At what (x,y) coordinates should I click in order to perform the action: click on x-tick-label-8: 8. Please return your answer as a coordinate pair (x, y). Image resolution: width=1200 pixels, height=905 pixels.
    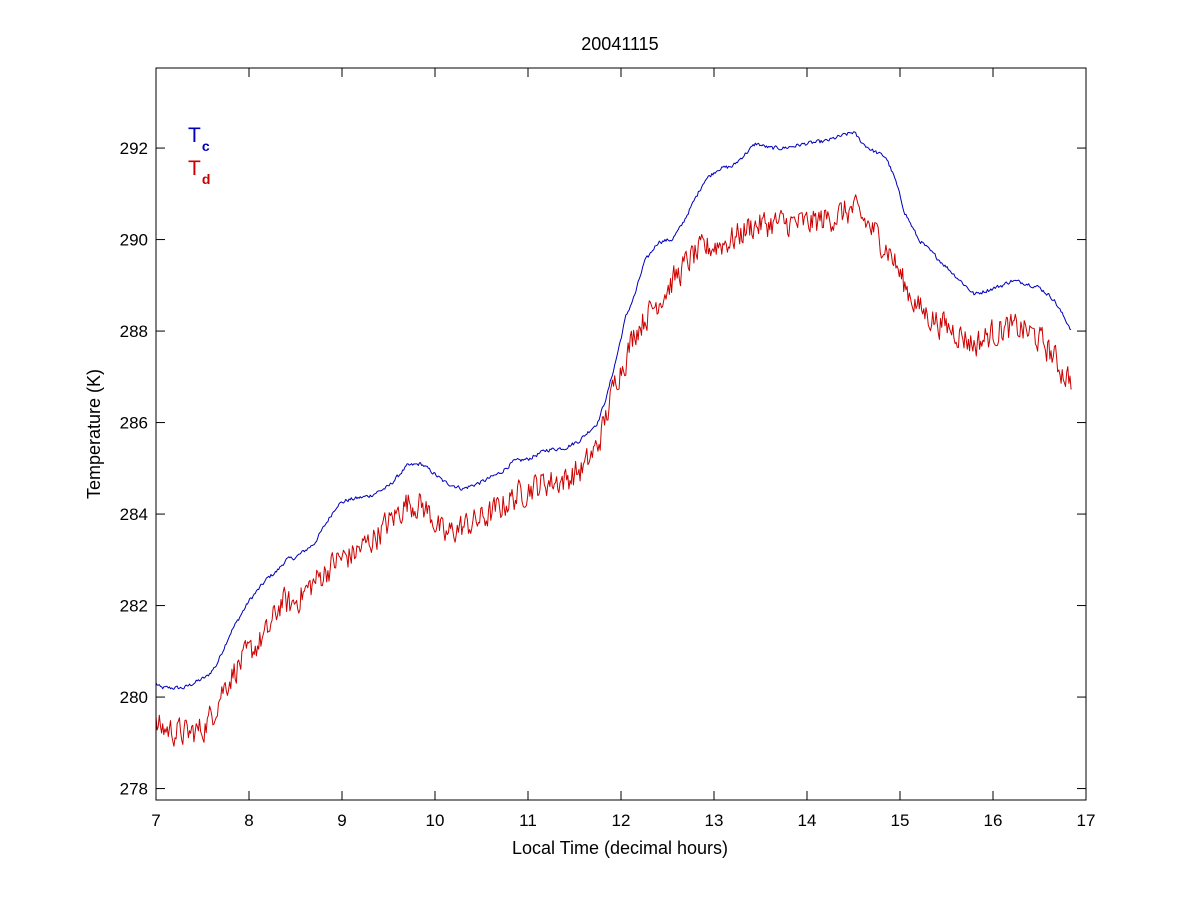
    Looking at the image, I should click on (248, 820).